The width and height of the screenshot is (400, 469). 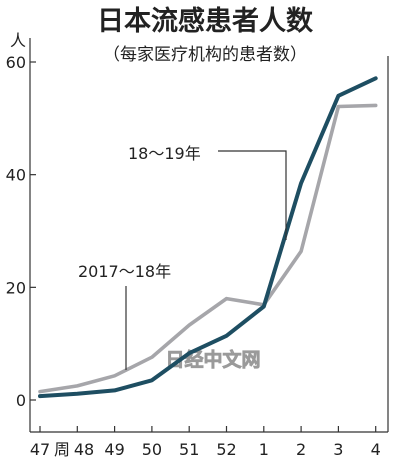 I want to click on chart-title-group: 日本流感患者人数 （每家医疗机构的患者数）, so click(x=205, y=35).